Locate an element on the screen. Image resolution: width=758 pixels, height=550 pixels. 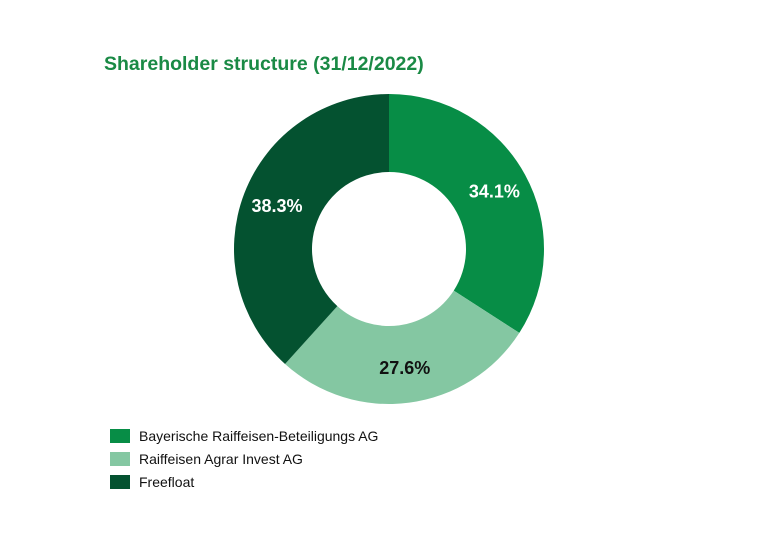
donut-slice-bayerische is located at coordinates (466, 213).